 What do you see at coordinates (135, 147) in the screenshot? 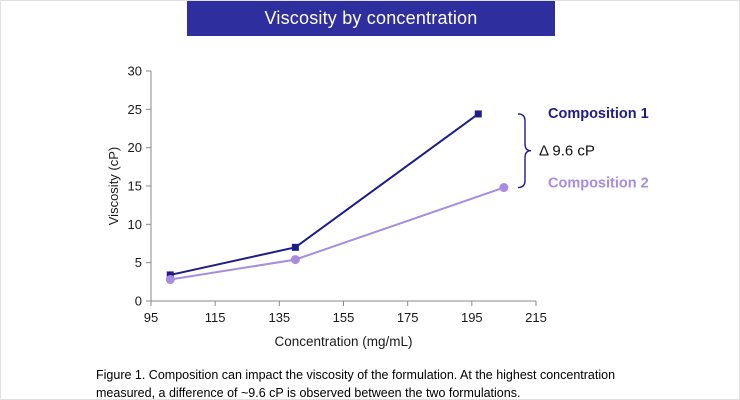
I see `y-tick-label: 20` at bounding box center [135, 147].